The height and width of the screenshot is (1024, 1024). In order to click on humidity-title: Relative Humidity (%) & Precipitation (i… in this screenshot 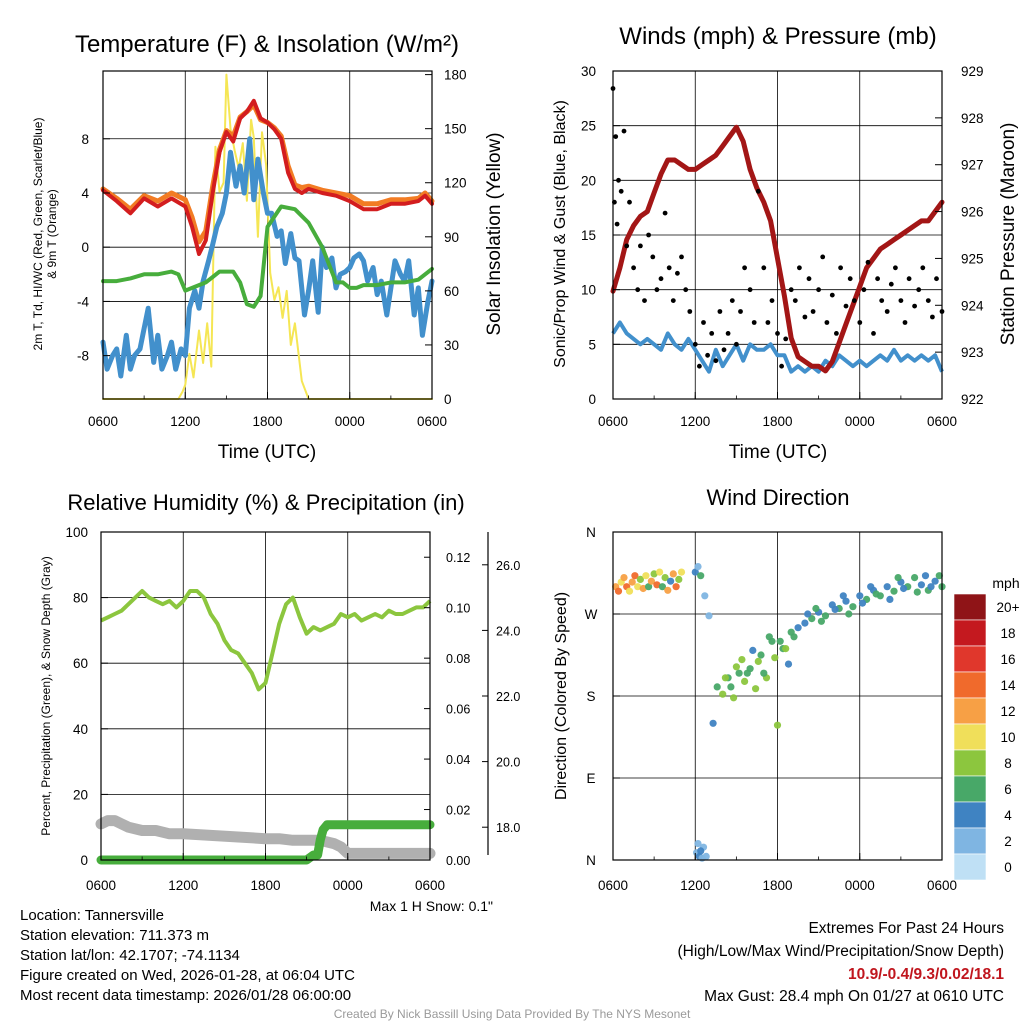, I will do `click(265, 502)`.